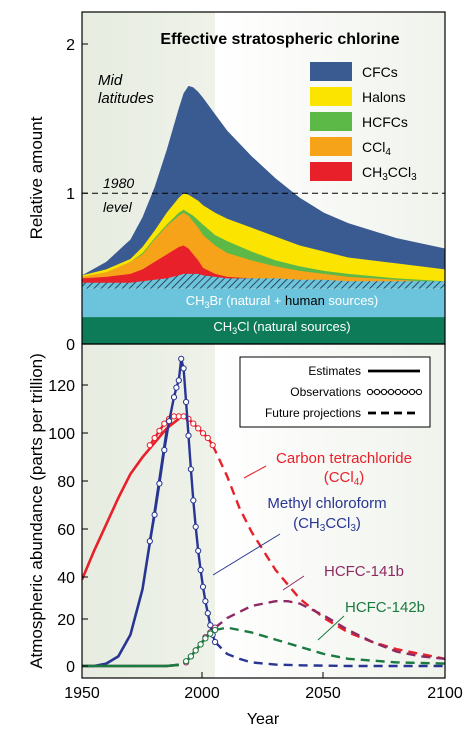 This screenshot has height=734, width=468. I want to click on top-y-ticks: 2 1 0, so click(77, 195).